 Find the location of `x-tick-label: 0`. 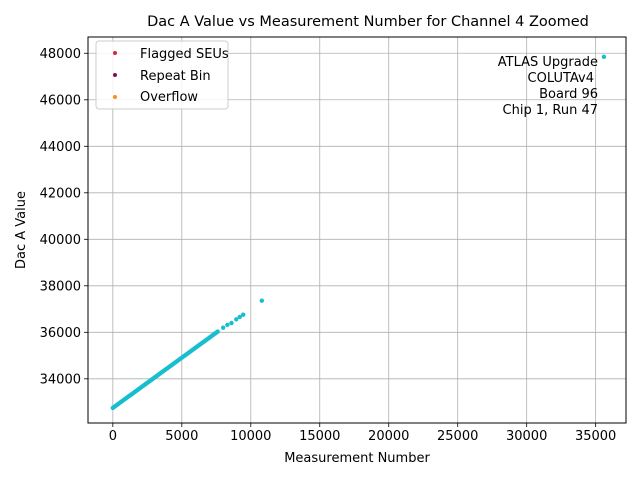

x-tick-label: 0 is located at coordinates (113, 436).